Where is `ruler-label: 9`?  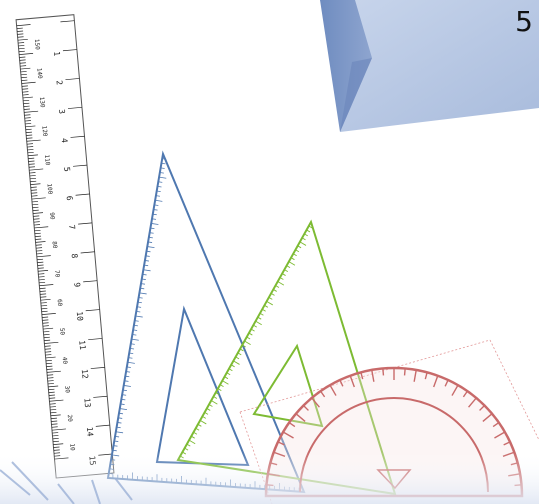 ruler-label: 9 is located at coordinates (76, 285).